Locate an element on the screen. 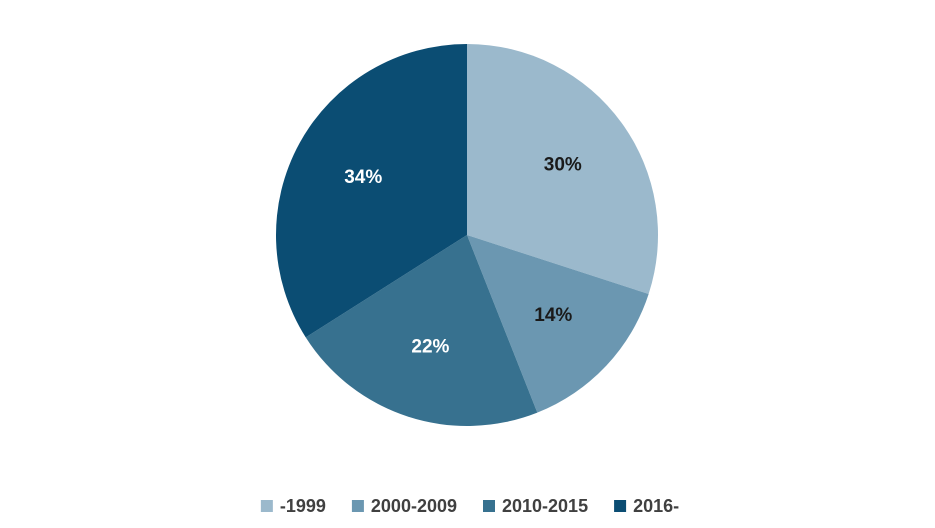  data-label: 30% is located at coordinates (563, 164).